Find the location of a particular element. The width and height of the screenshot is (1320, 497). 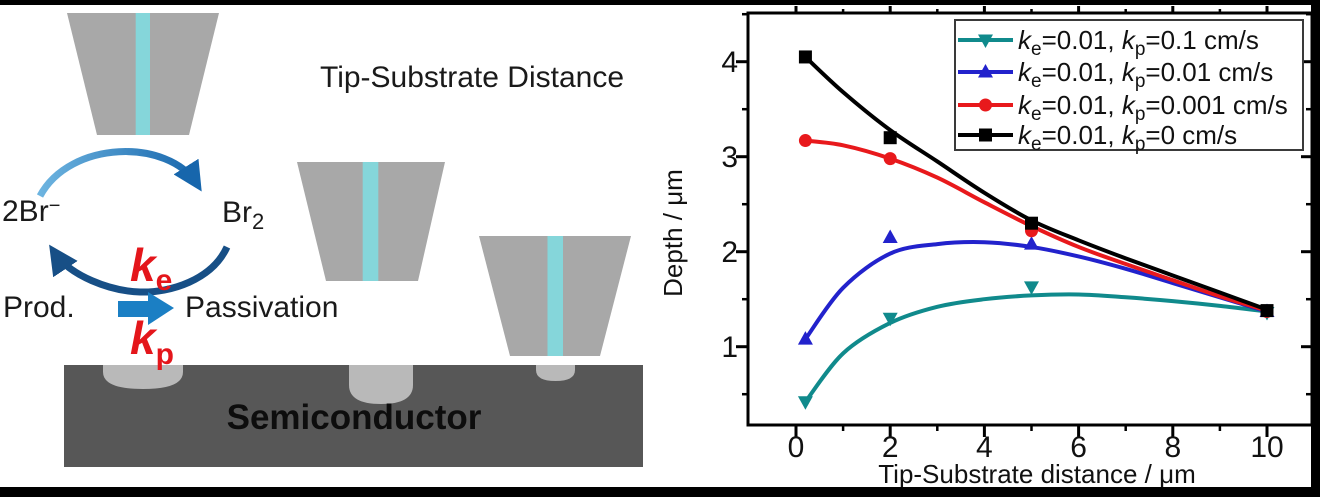

x-tick-label: 0 is located at coordinates (796, 447).